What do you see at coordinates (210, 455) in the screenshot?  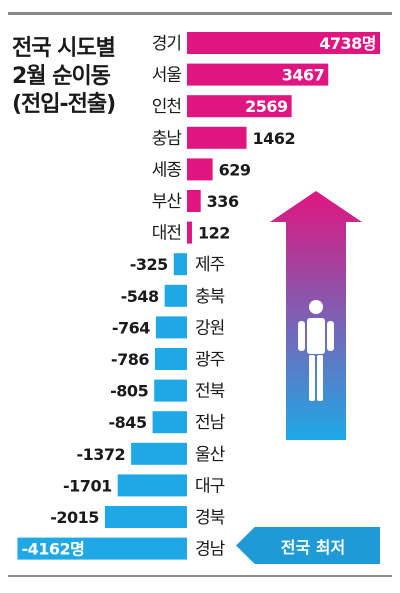 I see `category-label: 울산` at bounding box center [210, 455].